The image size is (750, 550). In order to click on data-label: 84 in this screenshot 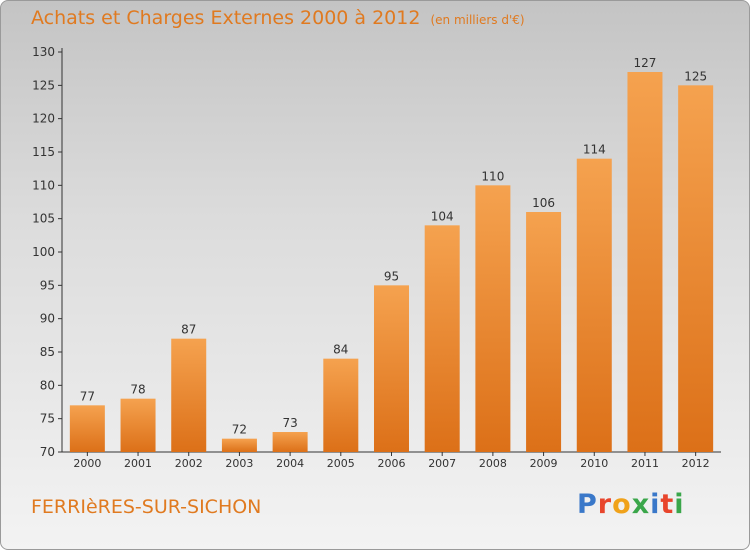, I will do `click(340, 350)`.